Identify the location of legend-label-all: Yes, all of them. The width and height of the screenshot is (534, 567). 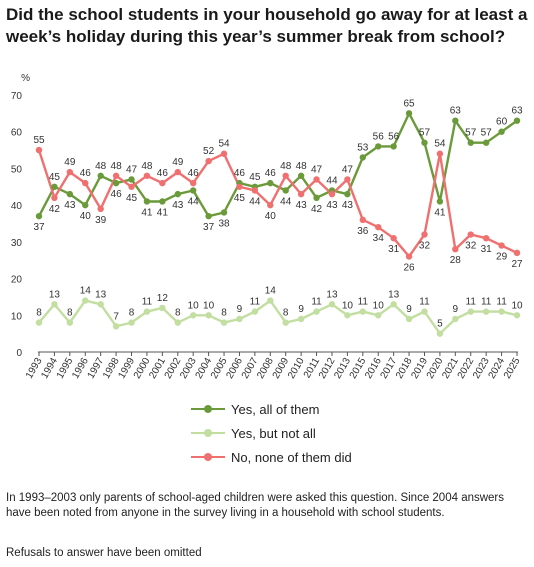
(275, 409).